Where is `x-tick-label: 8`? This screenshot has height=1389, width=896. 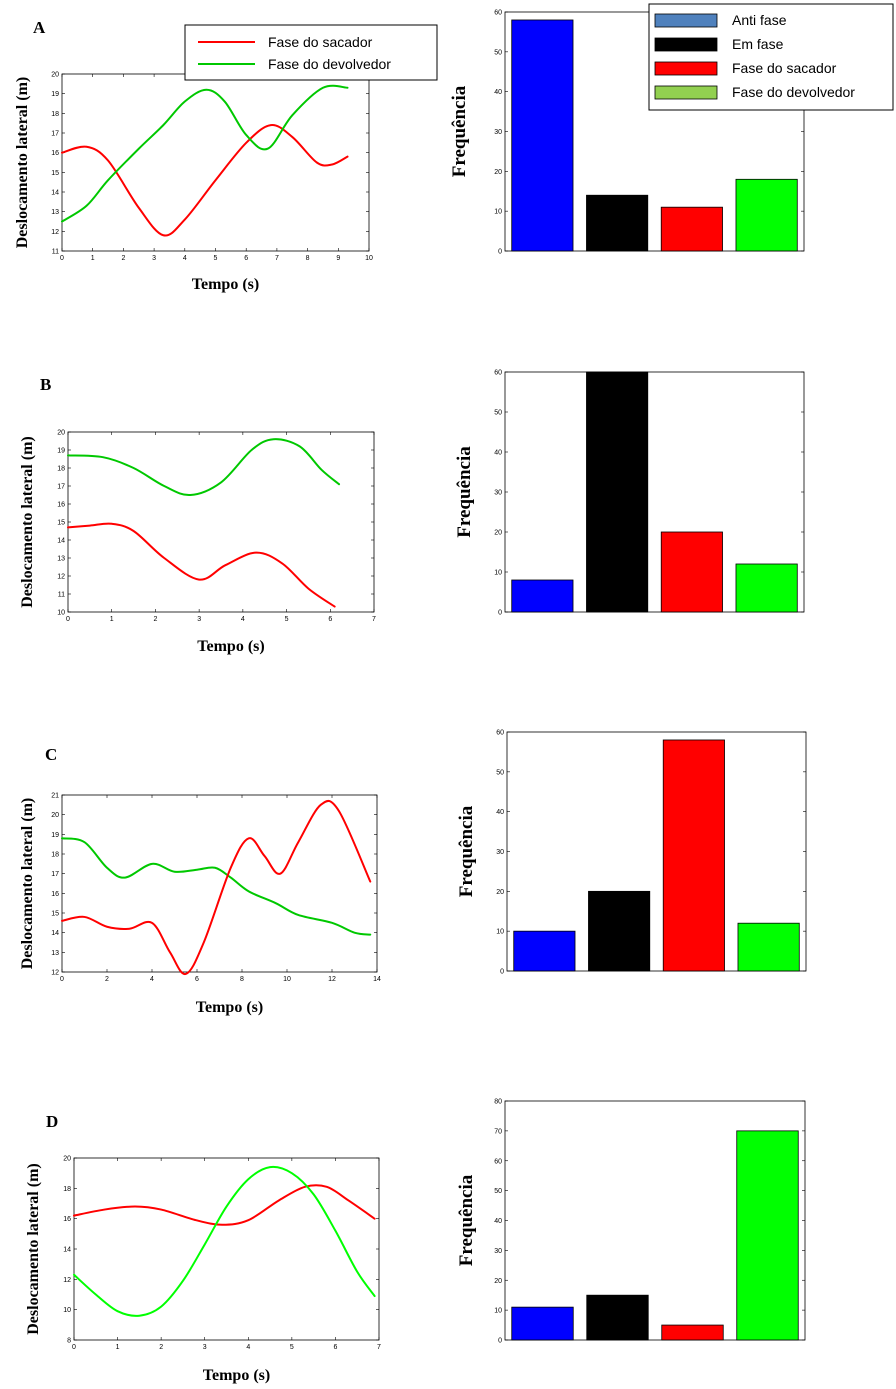 x-tick-label: 8 is located at coordinates (242, 979).